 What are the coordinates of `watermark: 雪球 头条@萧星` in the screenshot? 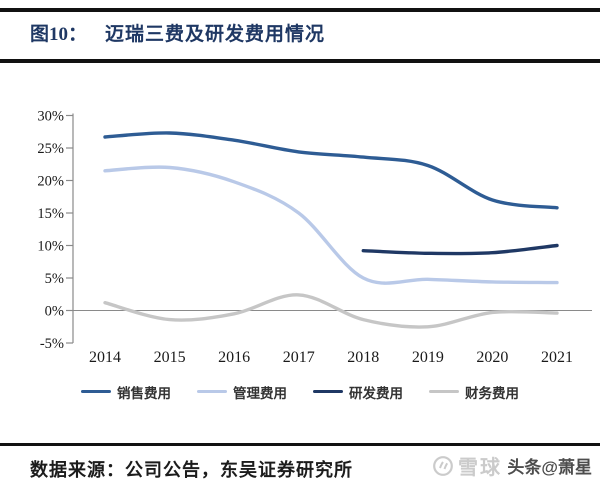 It's located at (512, 464).